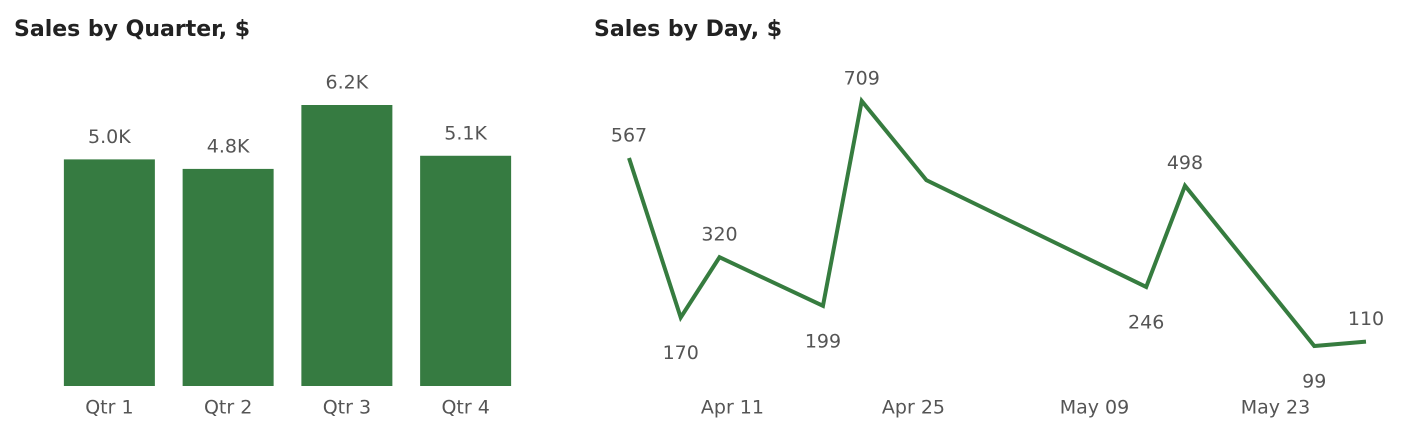 This screenshot has height=446, width=1424. What do you see at coordinates (347, 83) in the screenshot?
I see `data-label: 6.2K` at bounding box center [347, 83].